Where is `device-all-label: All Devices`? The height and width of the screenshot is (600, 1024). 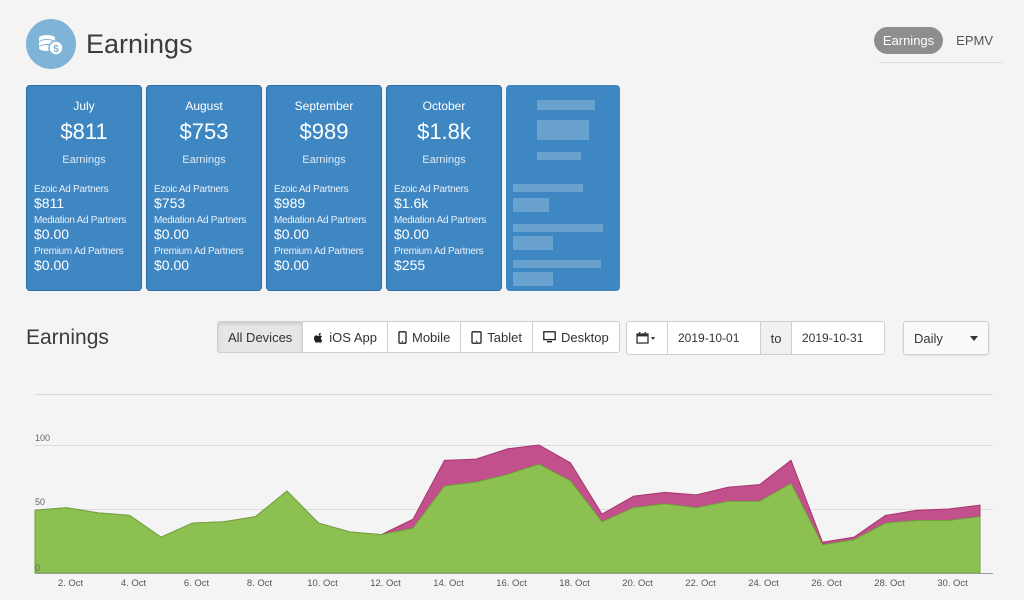 device-all-label: All Devices is located at coordinates (260, 337).